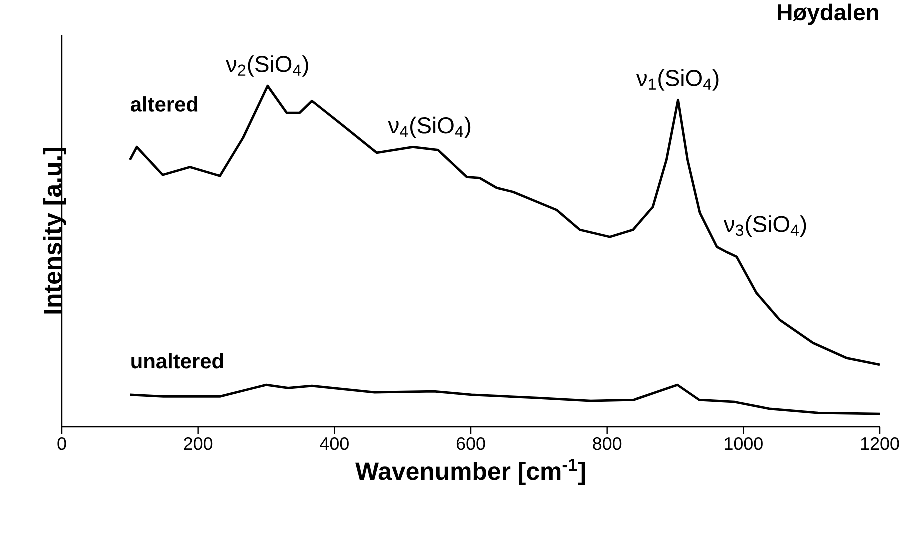 The width and height of the screenshot is (911, 535). What do you see at coordinates (178, 361) in the screenshot?
I see `series-label: unaltered` at bounding box center [178, 361].